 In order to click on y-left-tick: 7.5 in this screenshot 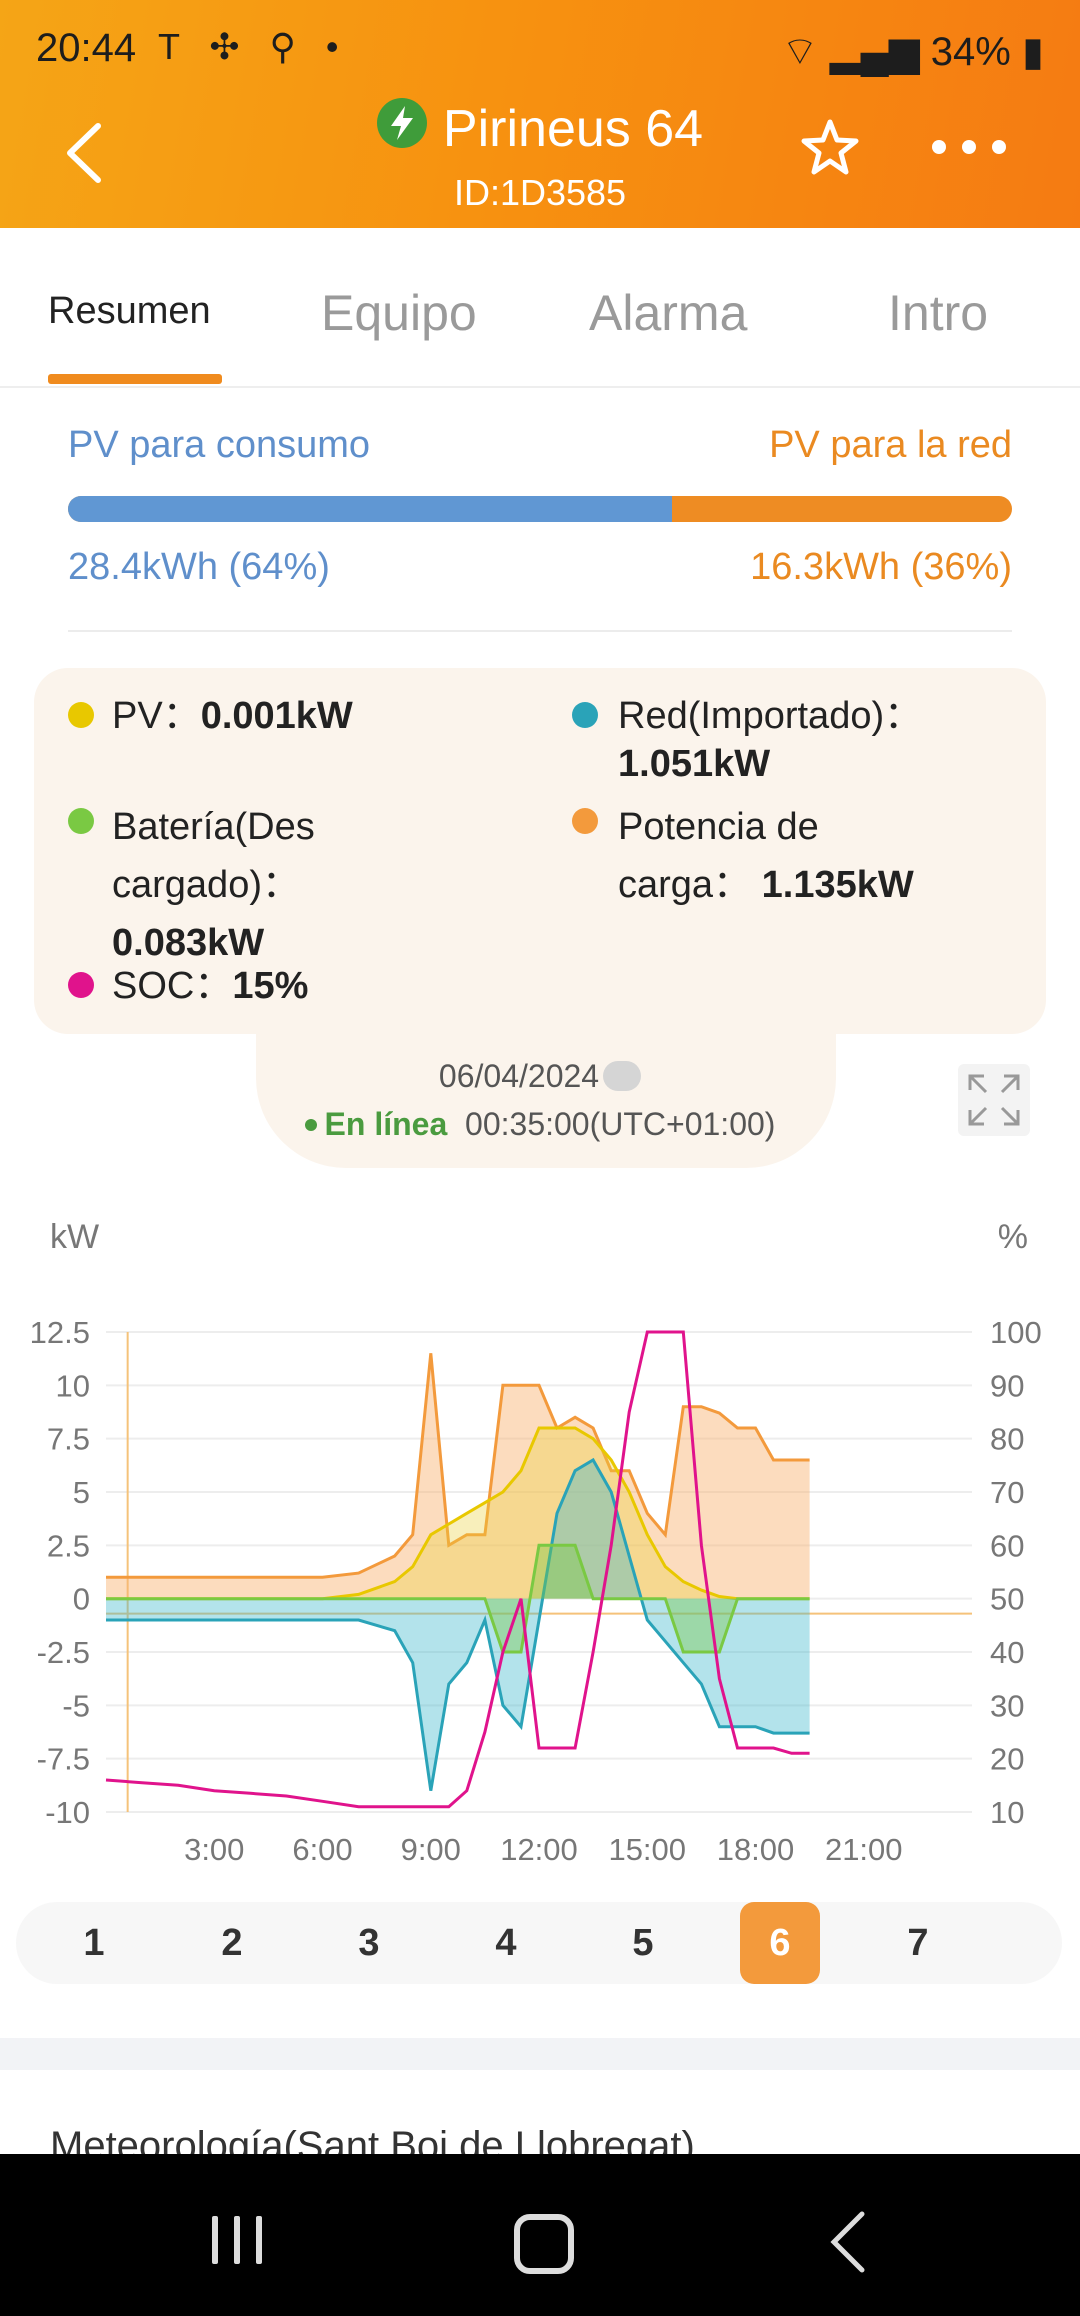, I will do `click(68, 1439)`.